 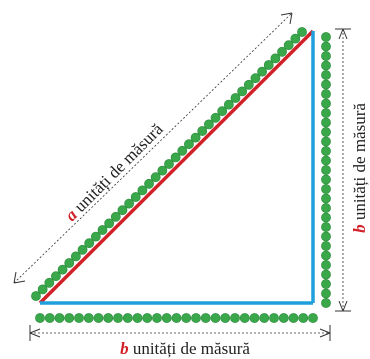 I want to click on bottom-label: b unități de măsură, so click(x=185, y=348).